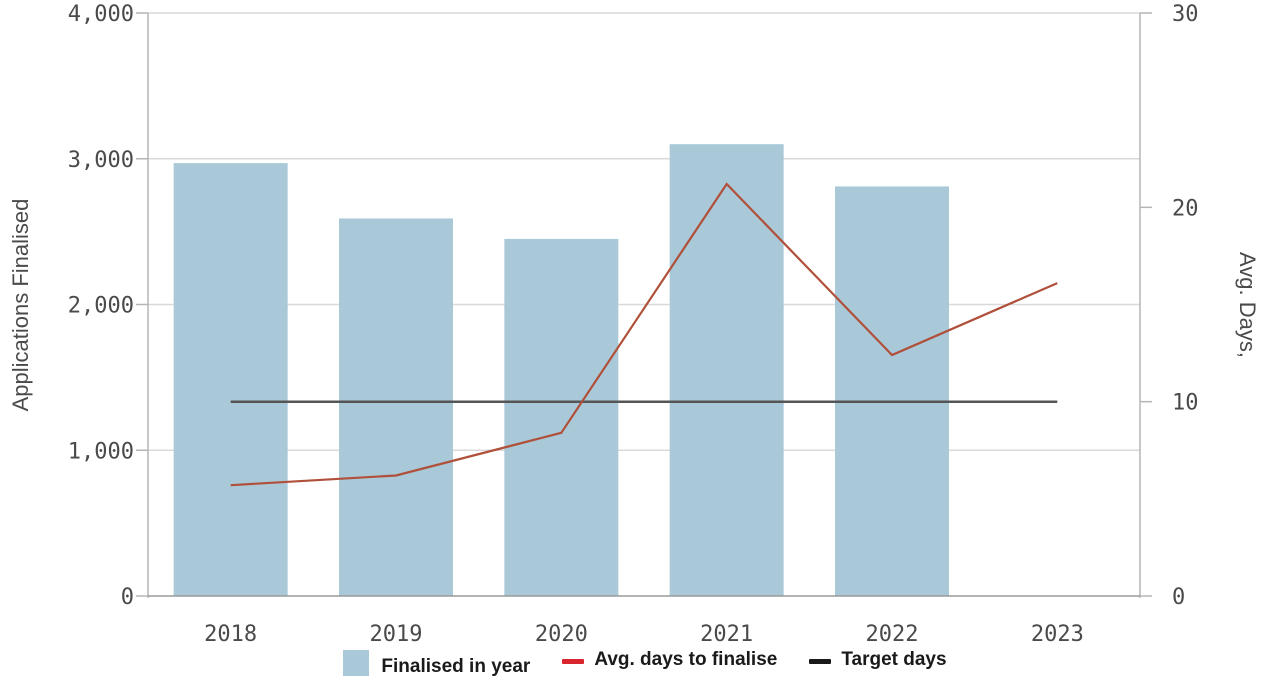 Image resolution: width=1270 pixels, height=698 pixels. I want to click on legend-swatch-target-line, so click(820, 661).